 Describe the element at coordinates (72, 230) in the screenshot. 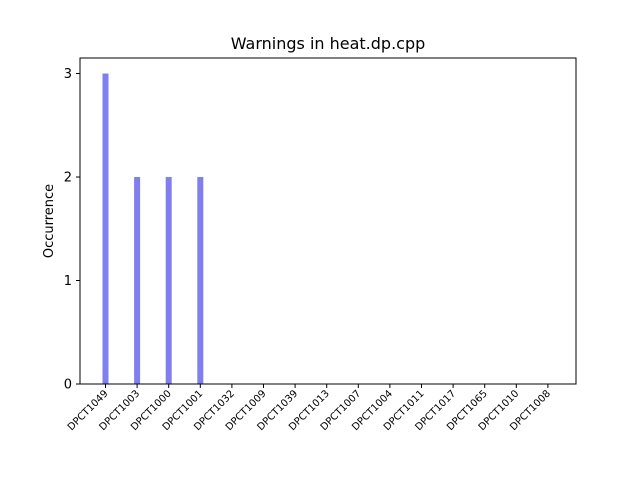

I see `y-axis-ticks: 0 1 2 3` at that location.